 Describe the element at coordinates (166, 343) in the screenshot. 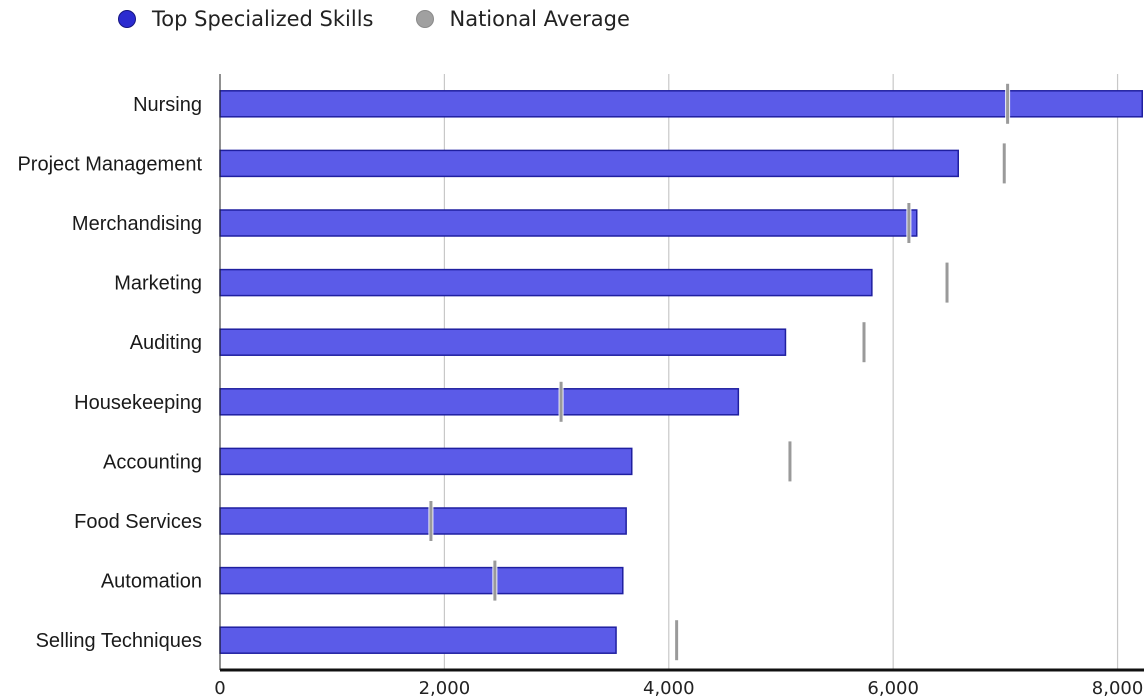

I see `category-label-4: Auditing` at that location.